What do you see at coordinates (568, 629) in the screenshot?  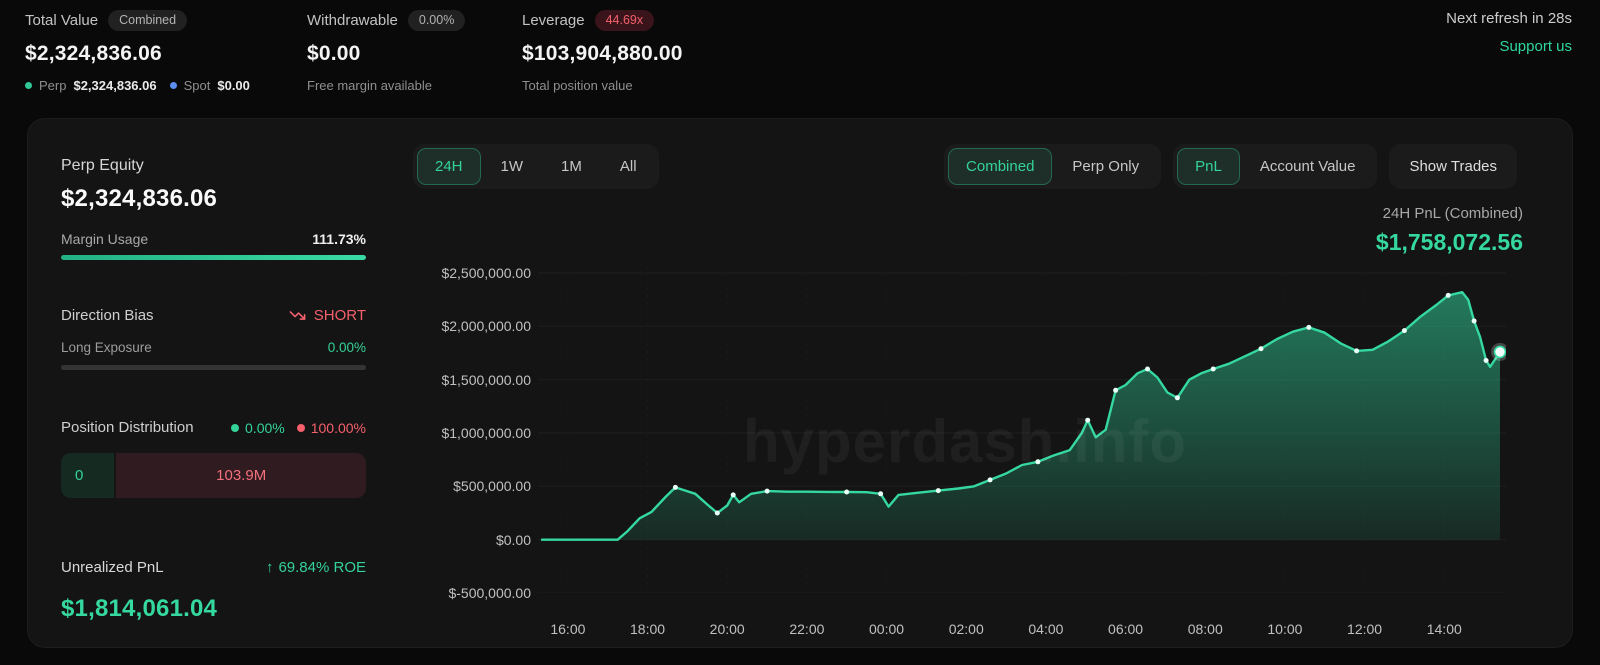 I see `x-axis-tick-label: 16:00` at bounding box center [568, 629].